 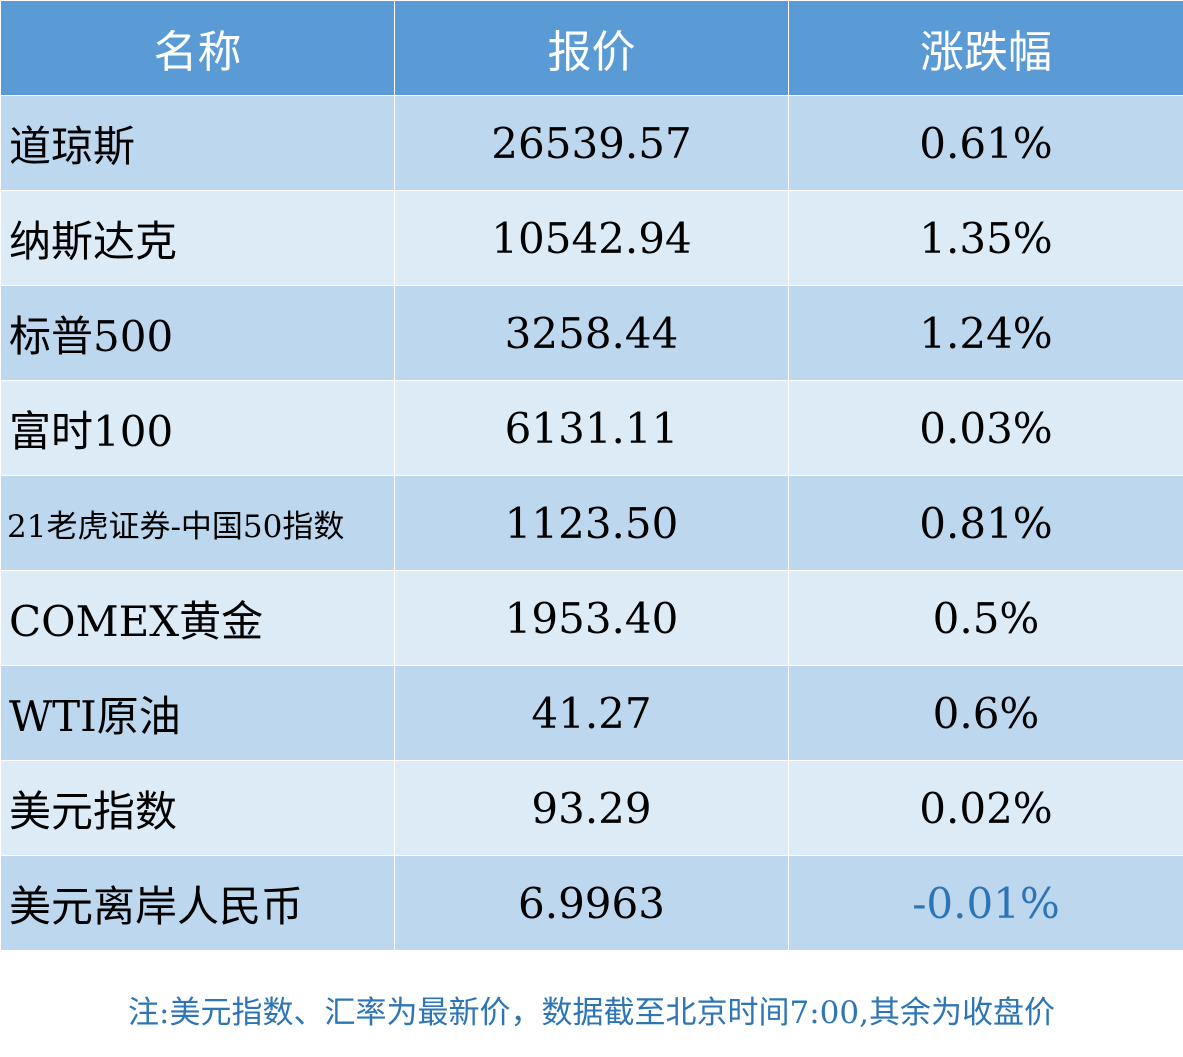 What do you see at coordinates (985, 903) in the screenshot?
I see `row-change-negative: -0.01%` at bounding box center [985, 903].